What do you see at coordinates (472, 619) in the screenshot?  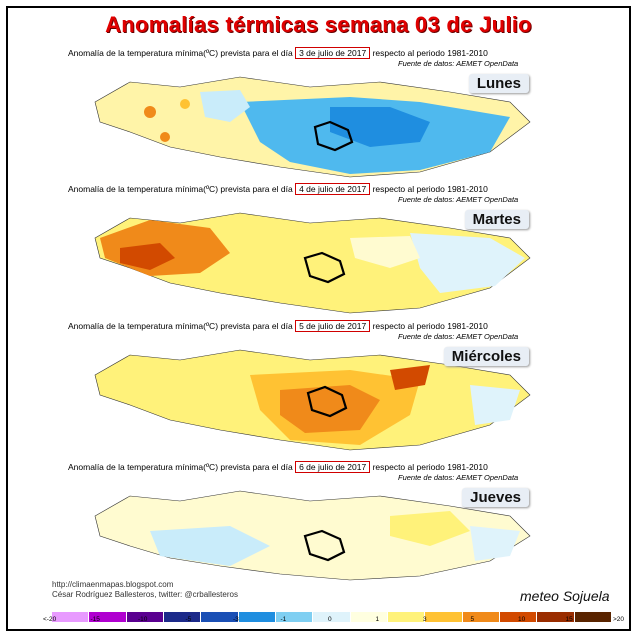 I see `legend-tick-label: 5` at bounding box center [472, 619].